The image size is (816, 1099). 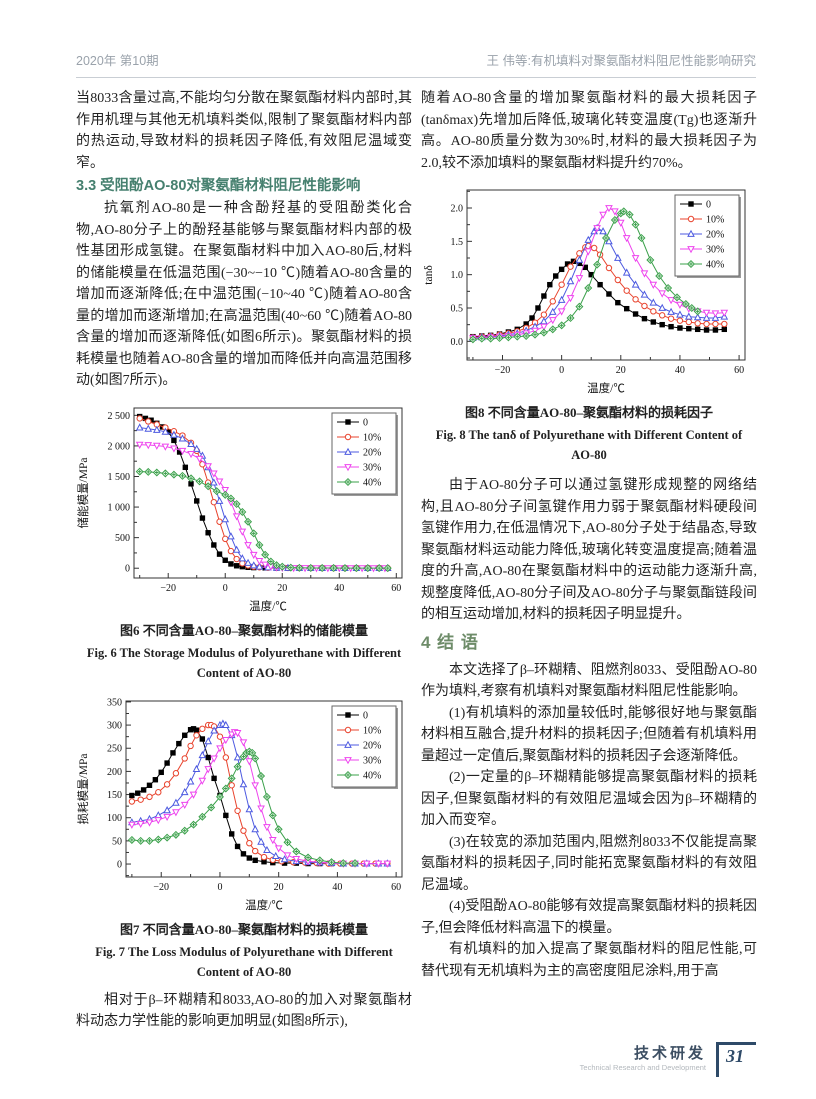 I want to click on footer-section-label: 技术研发 Technical Research and Development, so click(x=643, y=1057).